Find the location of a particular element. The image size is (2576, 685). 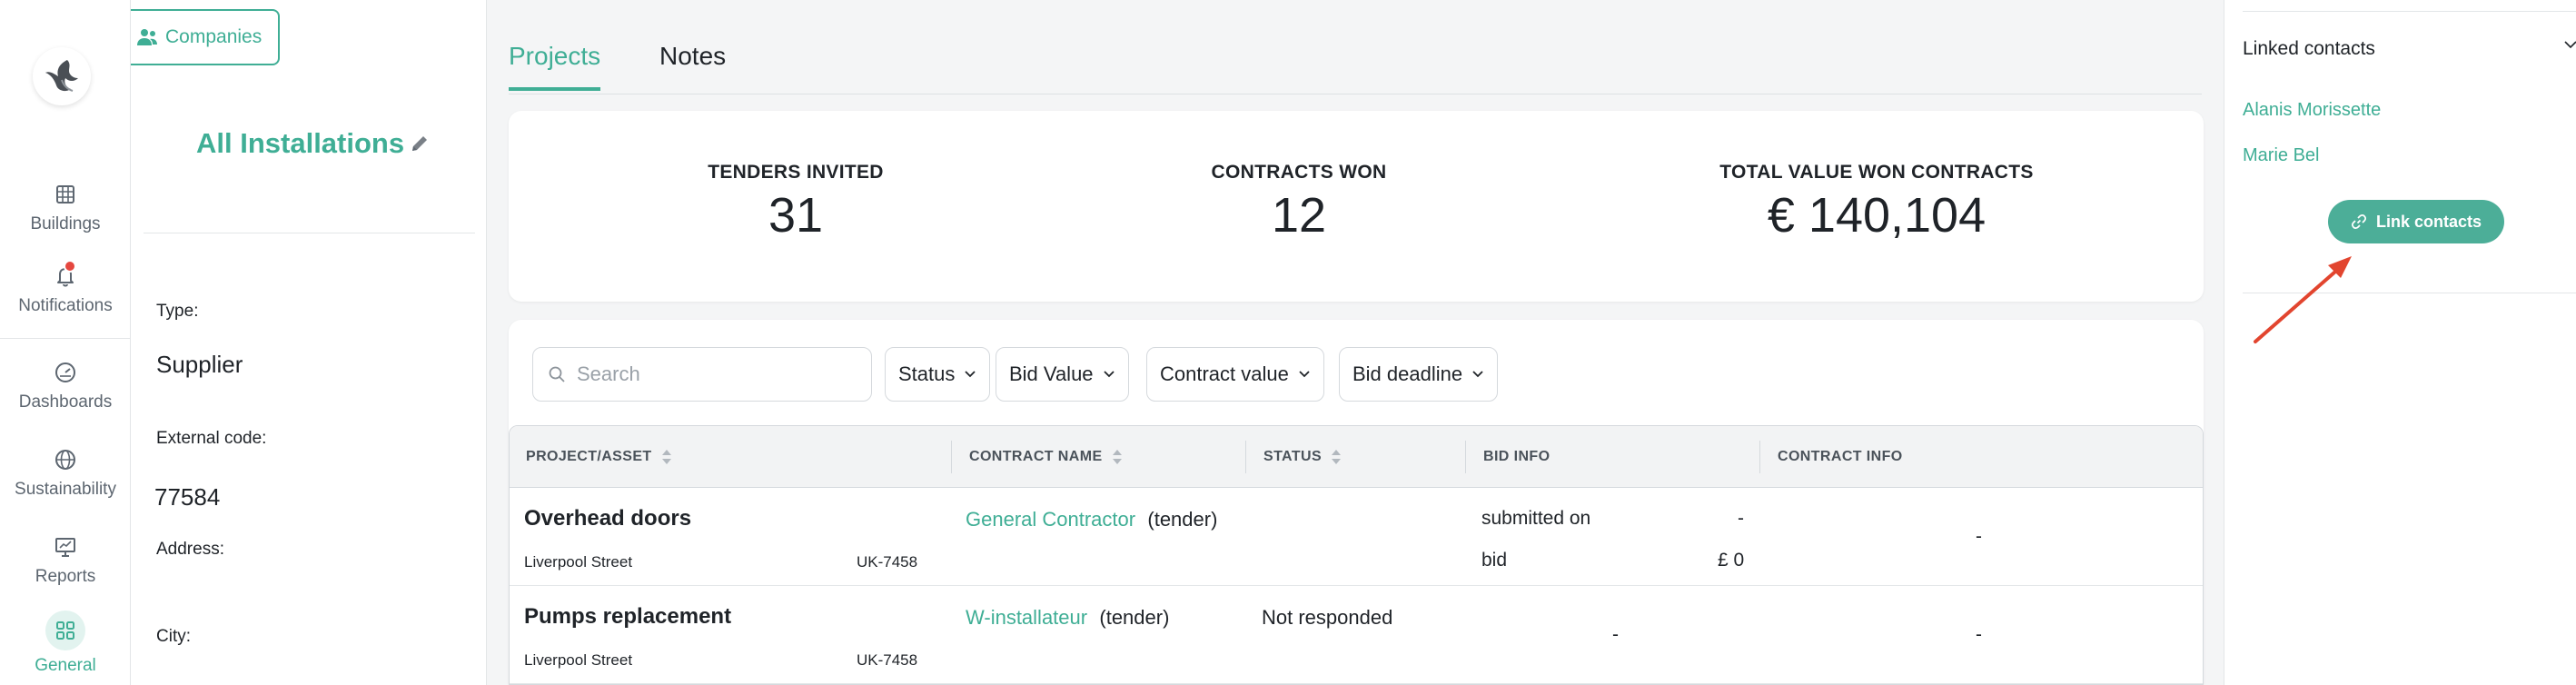

link-contacts-button: Link contacts is located at coordinates (2416, 221).